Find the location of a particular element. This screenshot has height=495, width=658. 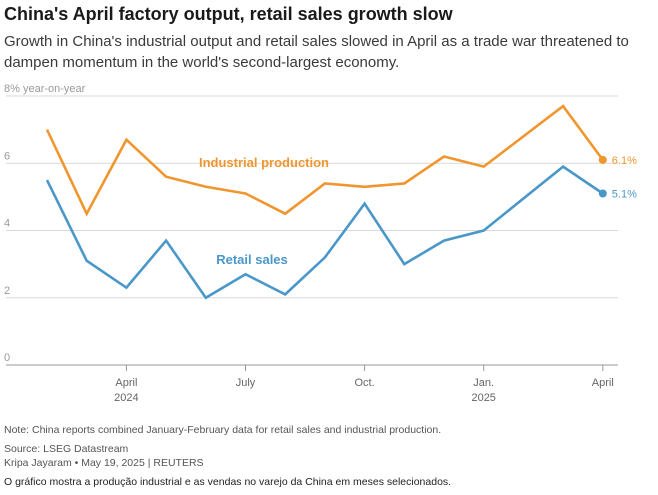

x-axis: April 2024 July Oct. Jan. 2025 April is located at coordinates (364, 384).